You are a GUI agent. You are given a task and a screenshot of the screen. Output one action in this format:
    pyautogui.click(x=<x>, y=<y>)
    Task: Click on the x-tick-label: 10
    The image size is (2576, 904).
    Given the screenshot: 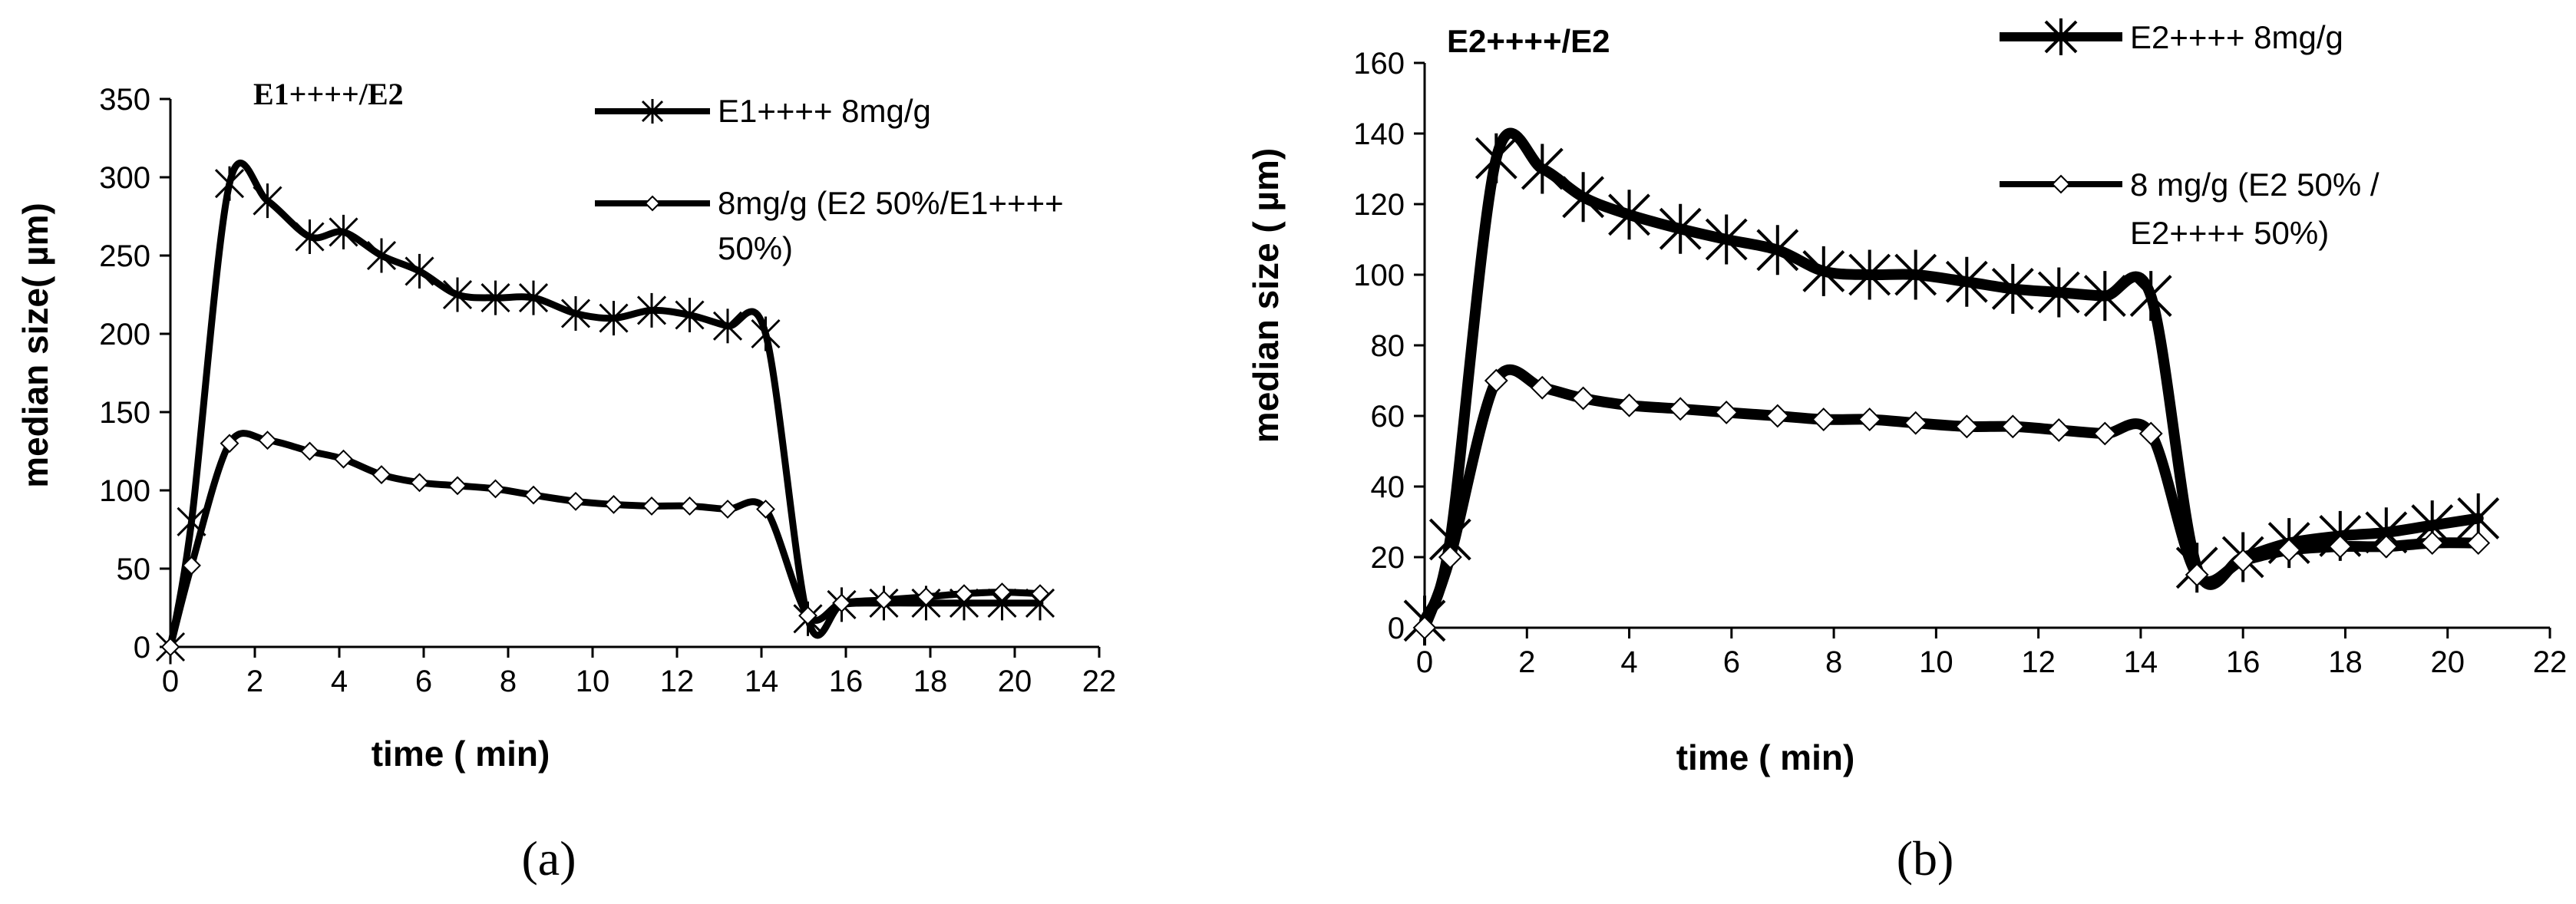 What is the action you would take?
    pyautogui.click(x=593, y=681)
    